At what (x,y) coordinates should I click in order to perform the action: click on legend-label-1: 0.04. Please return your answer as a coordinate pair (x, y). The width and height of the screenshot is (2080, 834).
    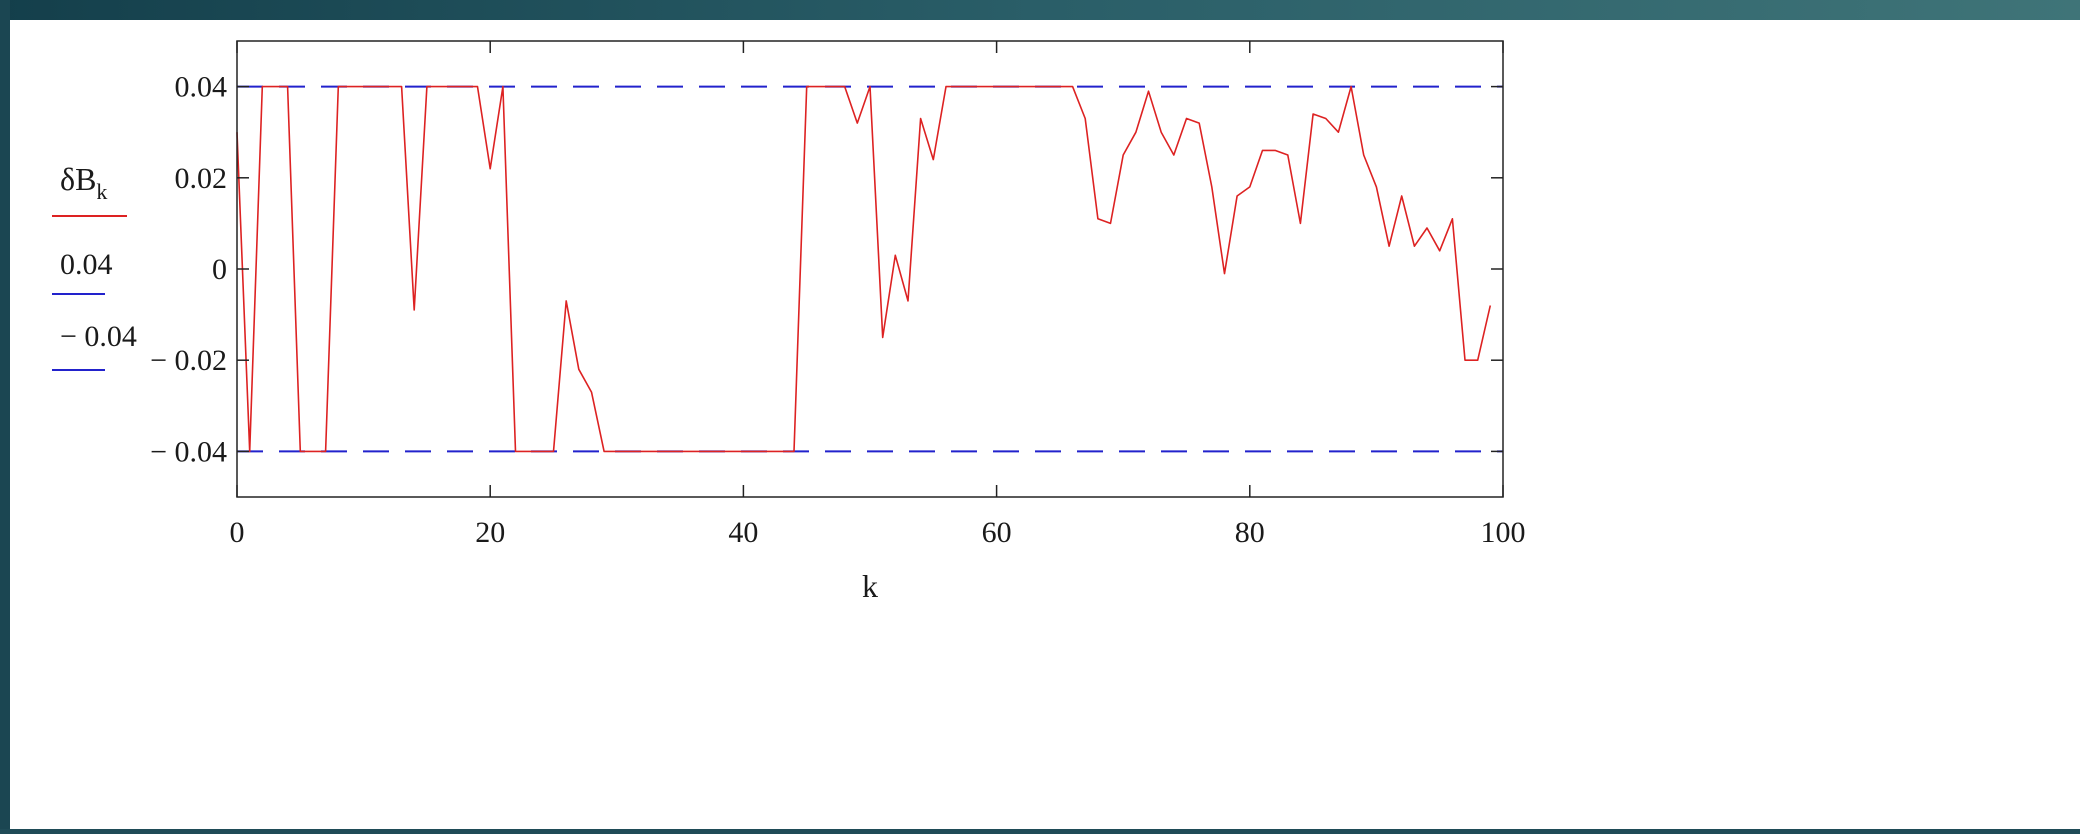
    Looking at the image, I should click on (86, 264).